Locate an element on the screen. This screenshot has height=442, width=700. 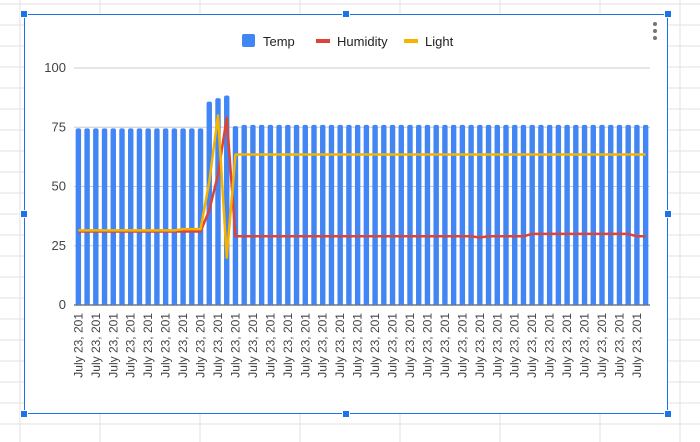
legend-item-temp: Temp is located at coordinates (268, 41).